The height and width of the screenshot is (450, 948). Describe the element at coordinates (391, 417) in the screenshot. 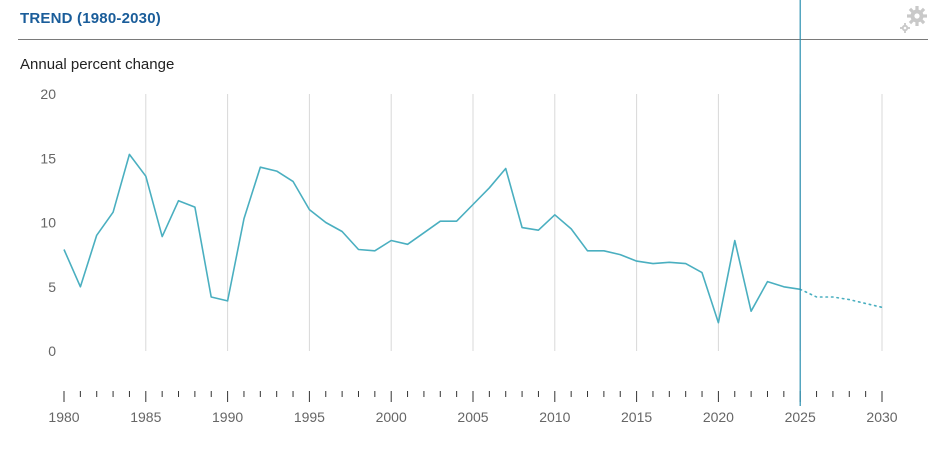

I see `x-tick-label: 2000` at that location.